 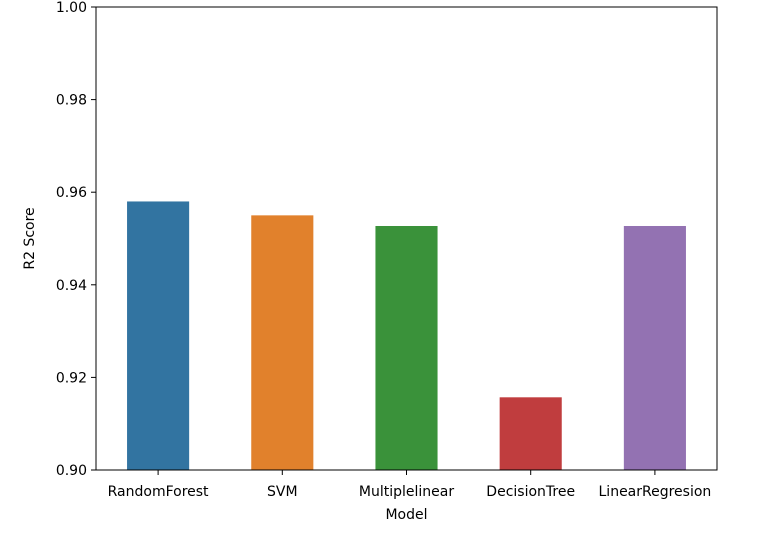 What do you see at coordinates (158, 492) in the screenshot?
I see `x-tick-label: RandomForest` at bounding box center [158, 492].